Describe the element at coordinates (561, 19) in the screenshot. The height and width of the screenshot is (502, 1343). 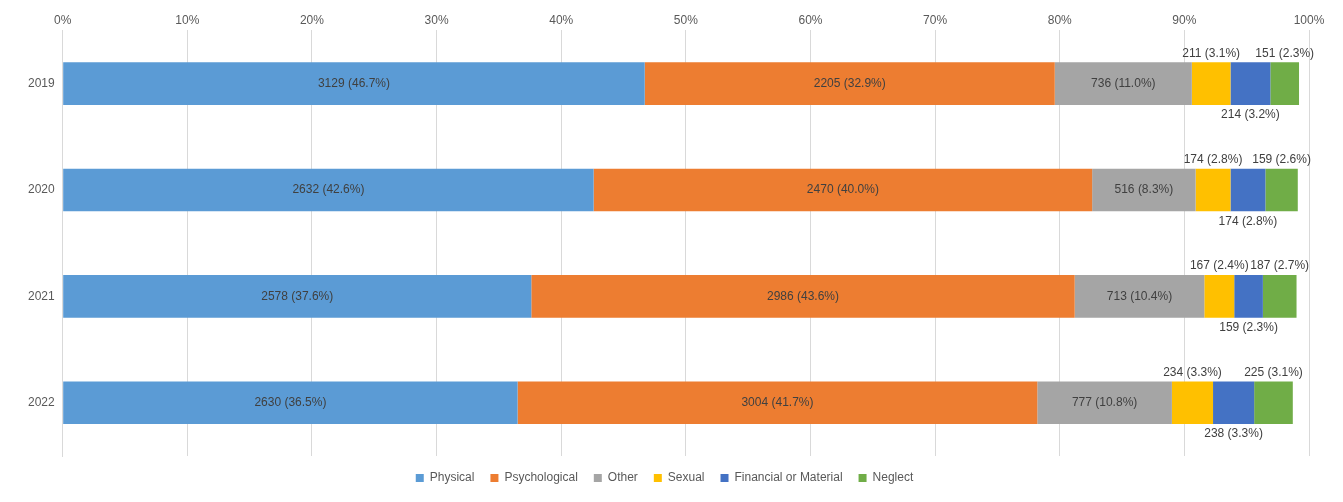
I see `x-tick-label: 40%` at that location.